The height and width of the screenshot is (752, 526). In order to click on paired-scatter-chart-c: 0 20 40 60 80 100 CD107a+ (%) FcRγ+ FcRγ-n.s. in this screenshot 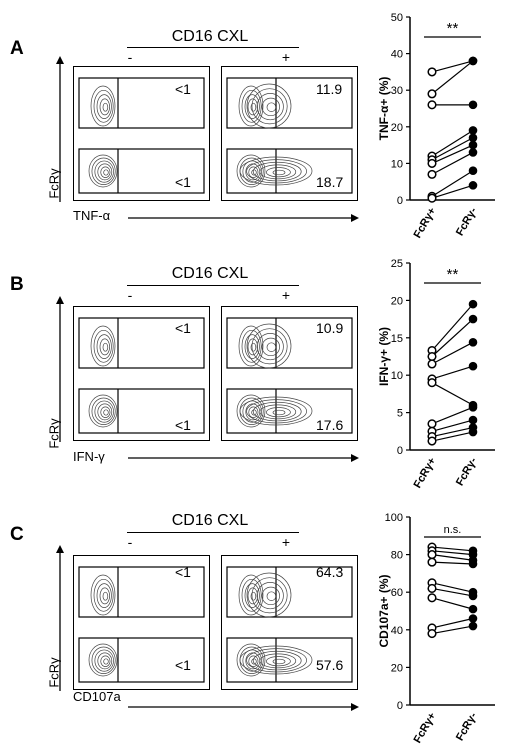, I will do `click(436, 629)`.